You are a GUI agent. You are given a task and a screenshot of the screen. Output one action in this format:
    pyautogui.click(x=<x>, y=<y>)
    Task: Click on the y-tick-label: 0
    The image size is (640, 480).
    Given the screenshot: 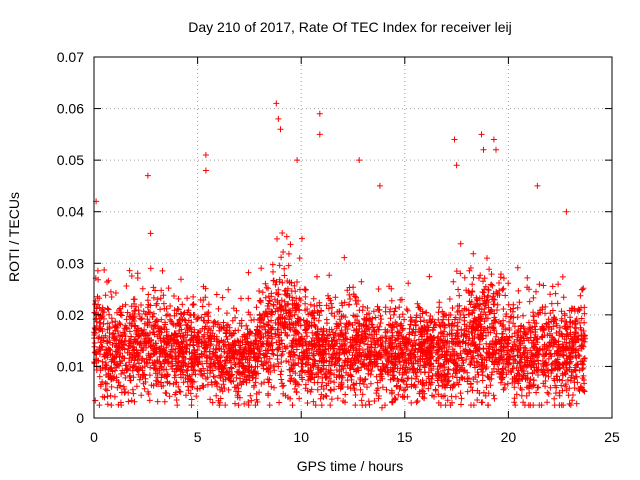 What is the action you would take?
    pyautogui.click(x=80, y=418)
    